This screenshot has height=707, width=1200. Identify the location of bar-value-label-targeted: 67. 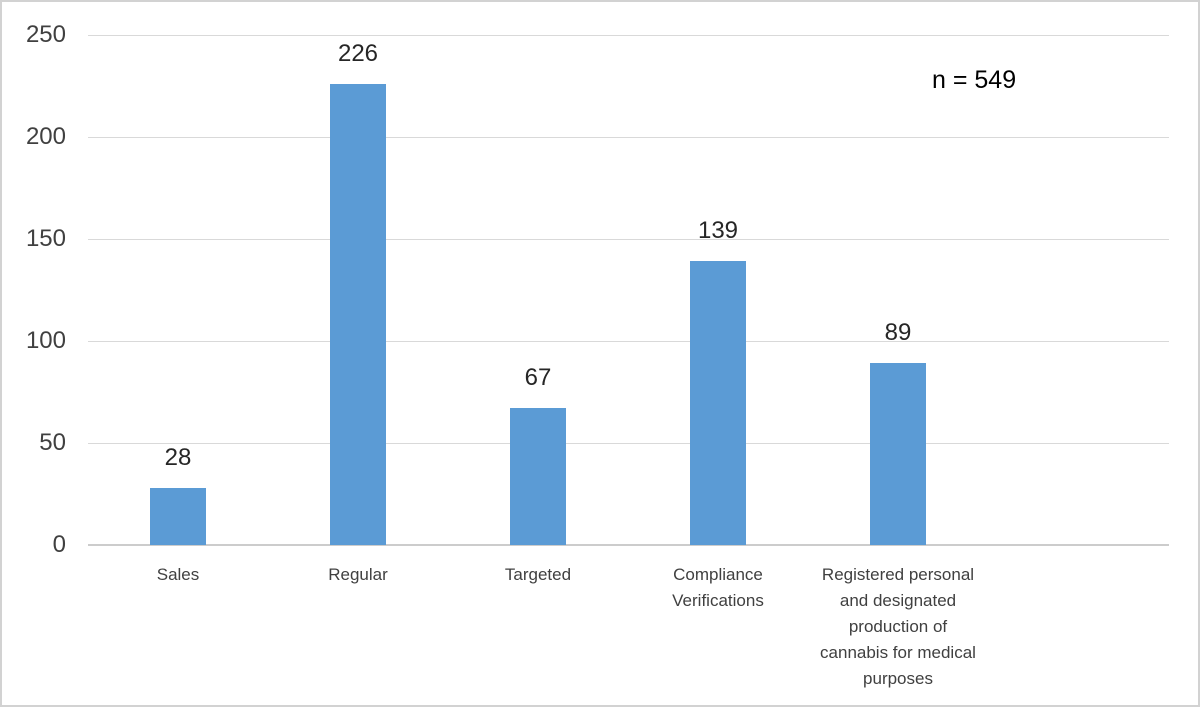
(538, 377).